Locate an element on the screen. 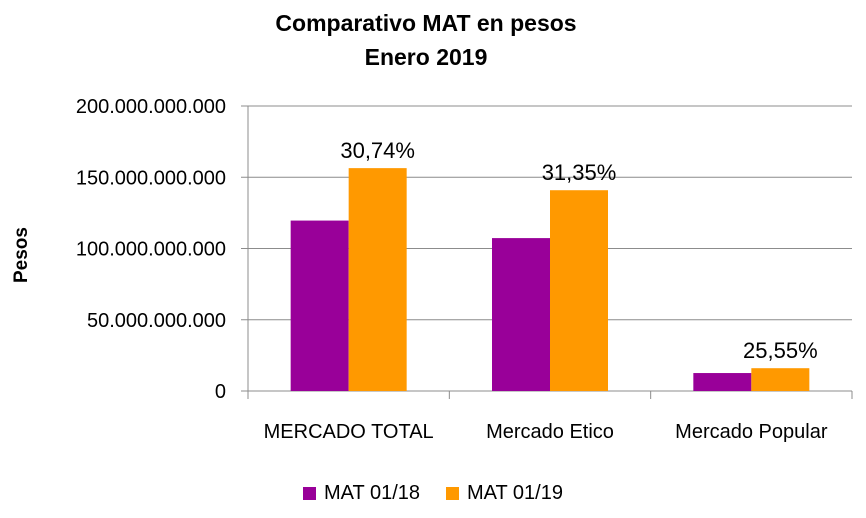 The width and height of the screenshot is (866, 518). y-tick-label: 200.000.000.000 is located at coordinates (151, 107).